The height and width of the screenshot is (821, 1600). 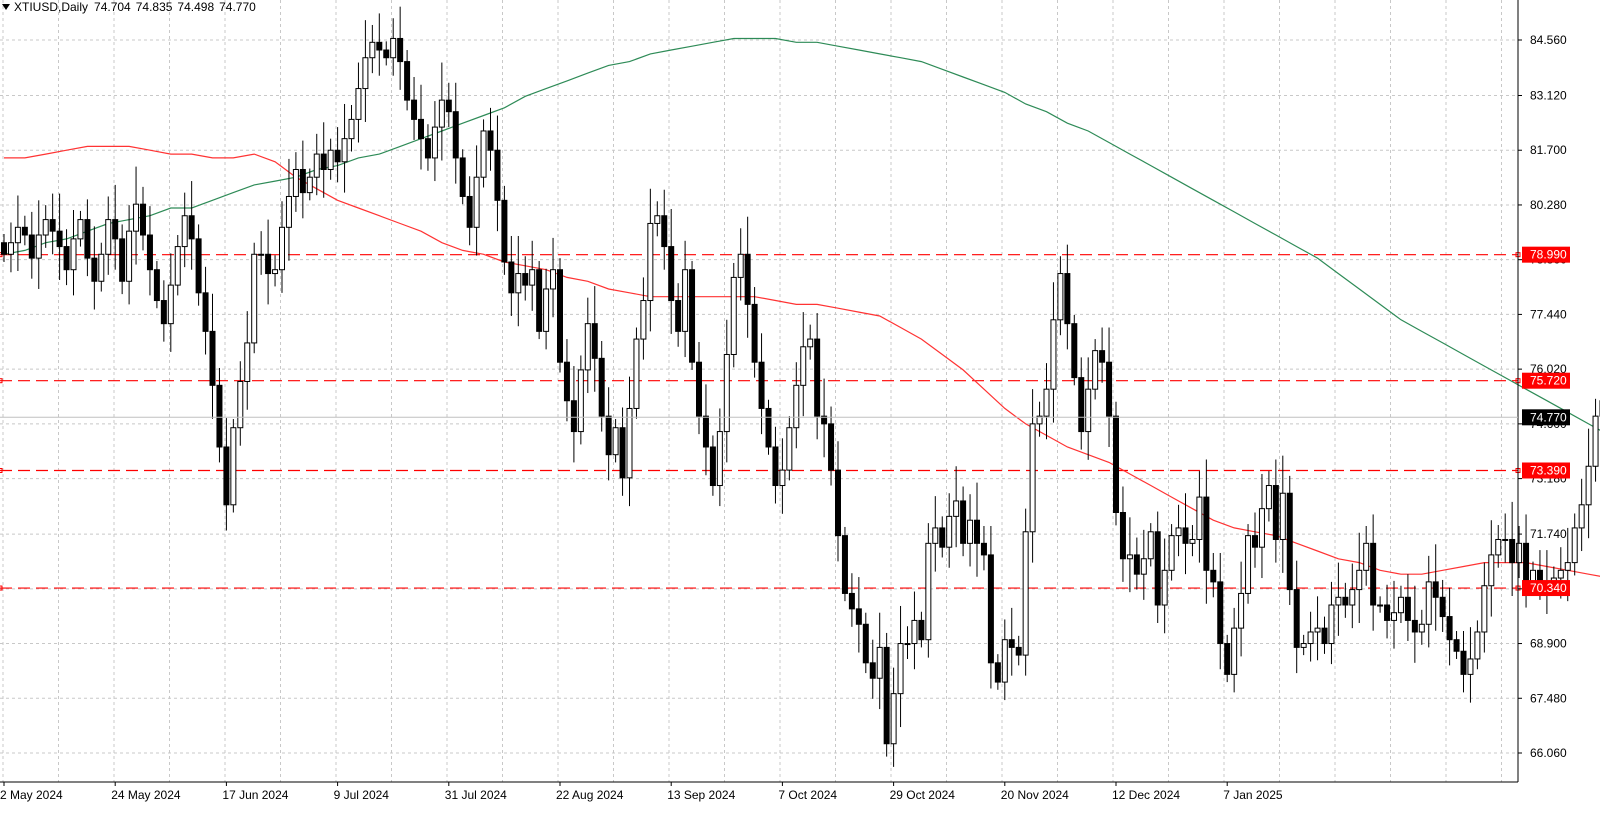 I want to click on chart-header: XTIUSD,Daily 74.704 74.835 74.498 74.770, so click(x=131, y=7).